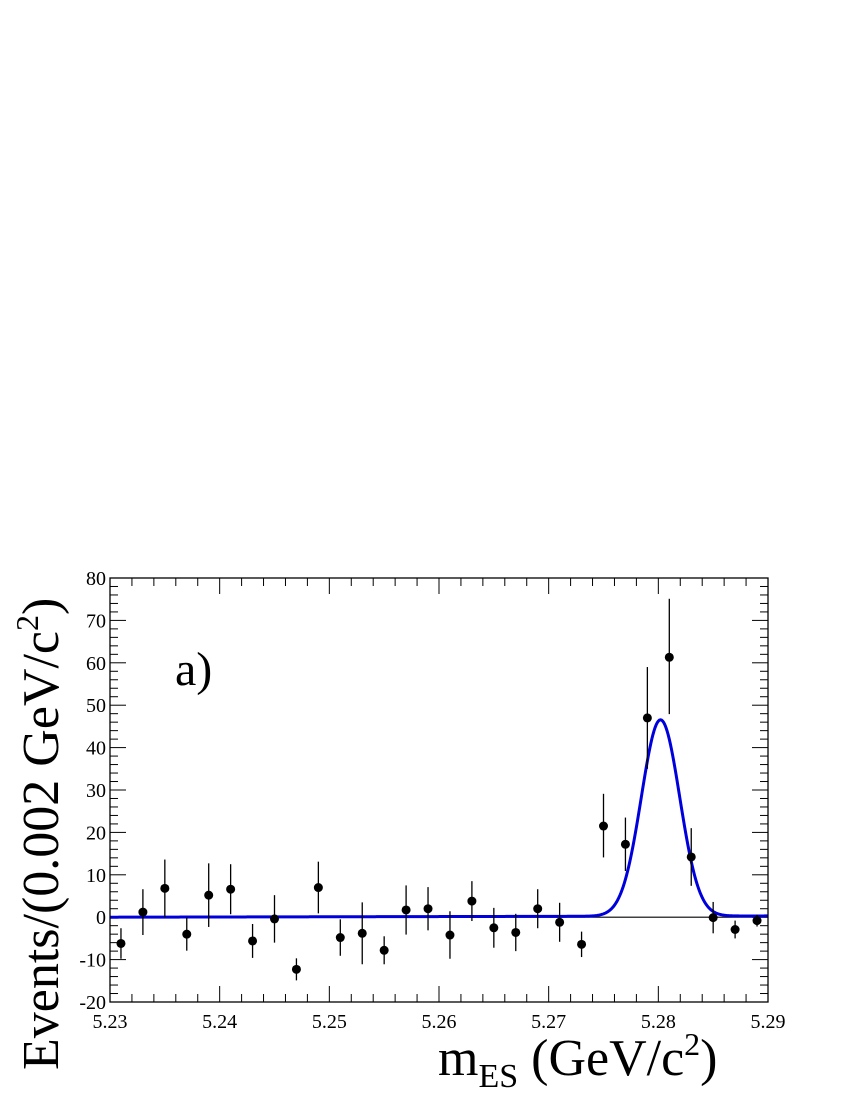 The height and width of the screenshot is (1100, 850). Describe the element at coordinates (96, 791) in the screenshot. I see `y-tick-label: 30` at that location.